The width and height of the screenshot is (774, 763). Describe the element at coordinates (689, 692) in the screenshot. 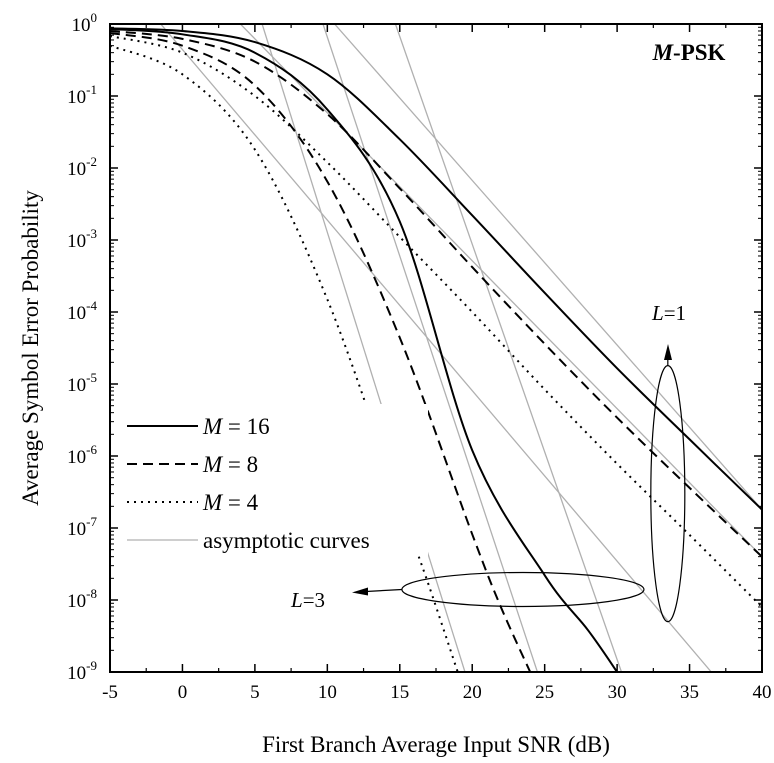

I see `x-tick-label: 35` at that location.